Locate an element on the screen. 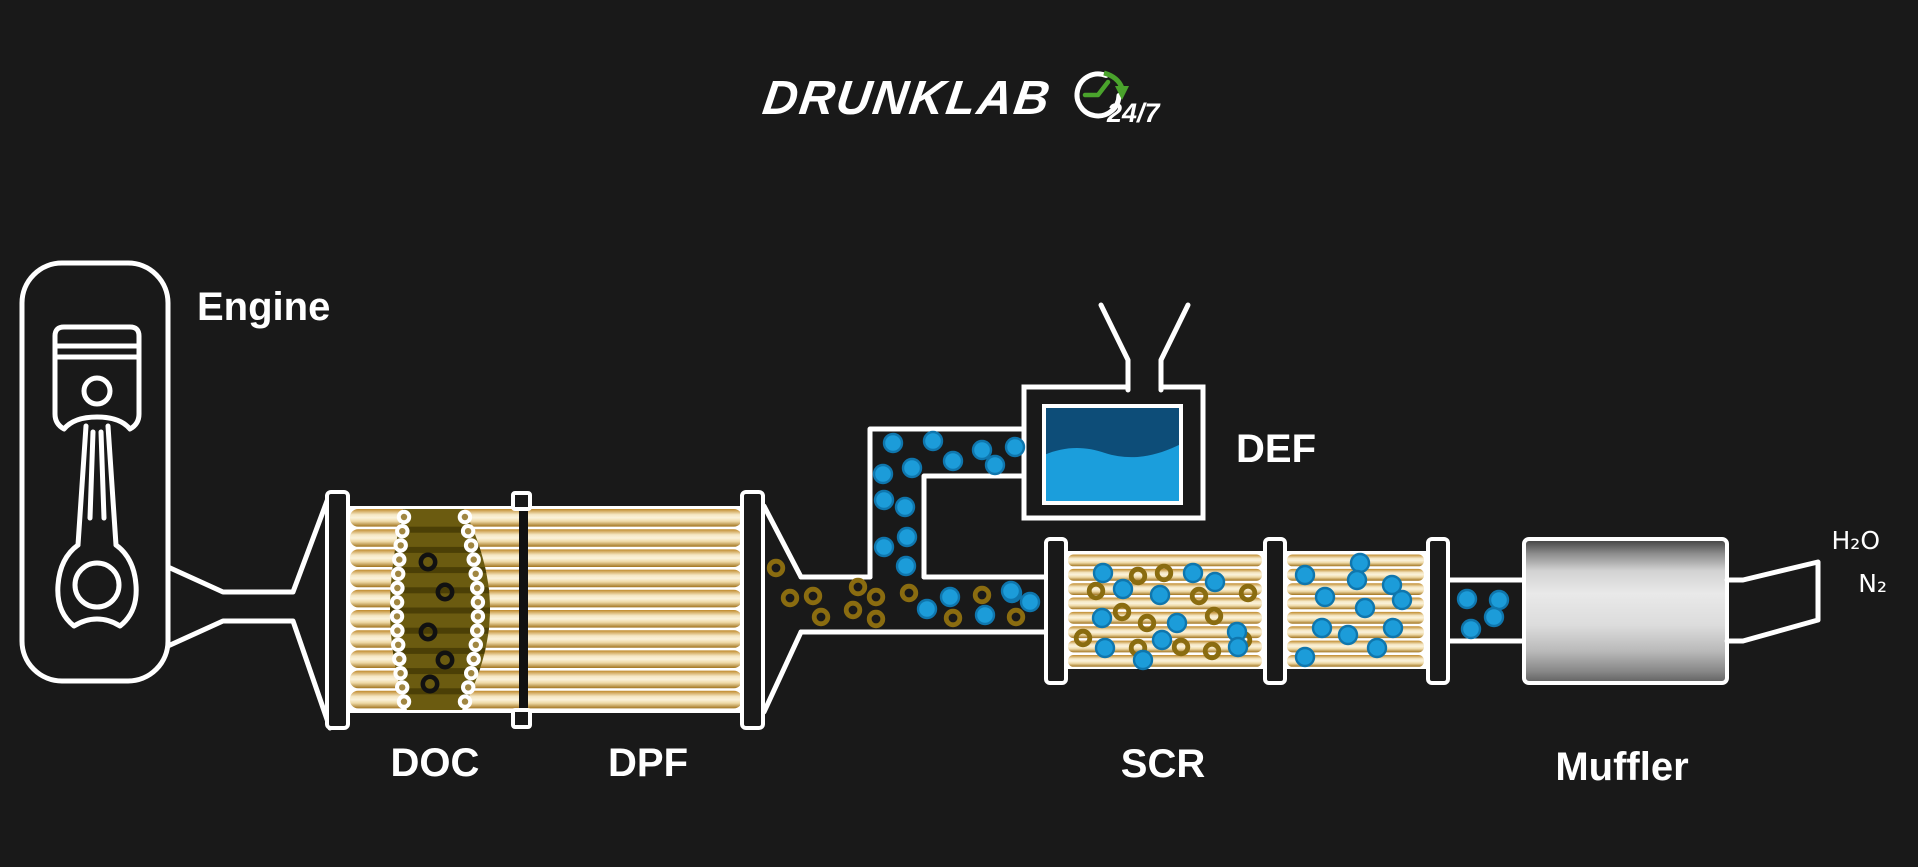 The image size is (1918, 867). dpf-outlet-flange is located at coordinates (752, 610).